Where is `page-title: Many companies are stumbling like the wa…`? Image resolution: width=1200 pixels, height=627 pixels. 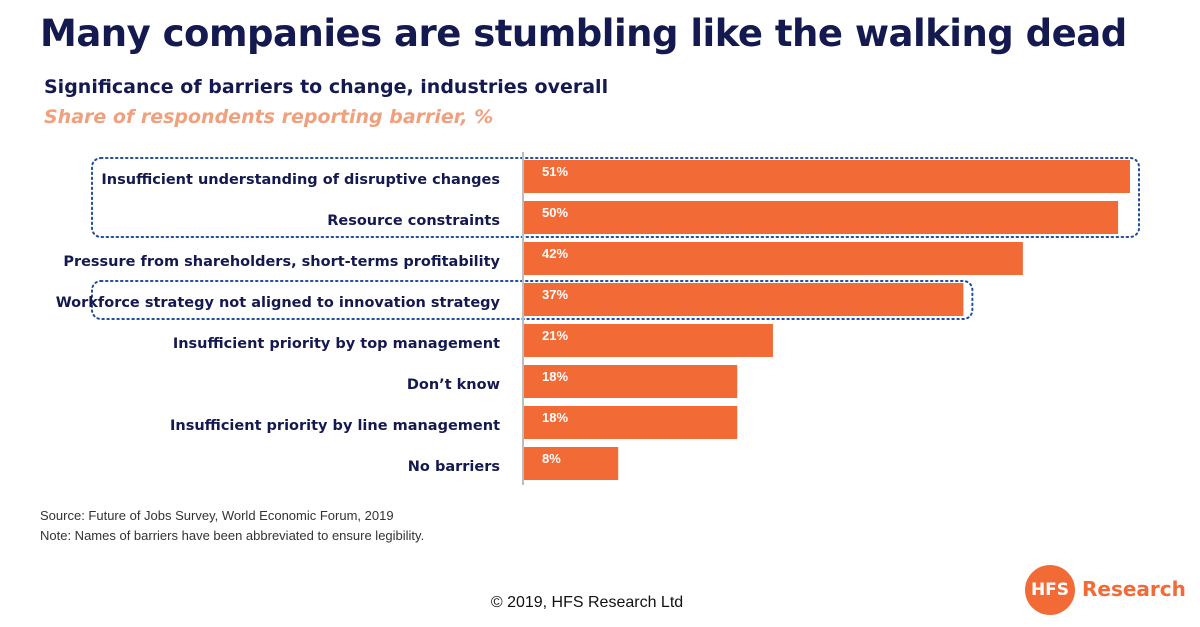
page-title: Many companies are stumbling like the wa… is located at coordinates (583, 33).